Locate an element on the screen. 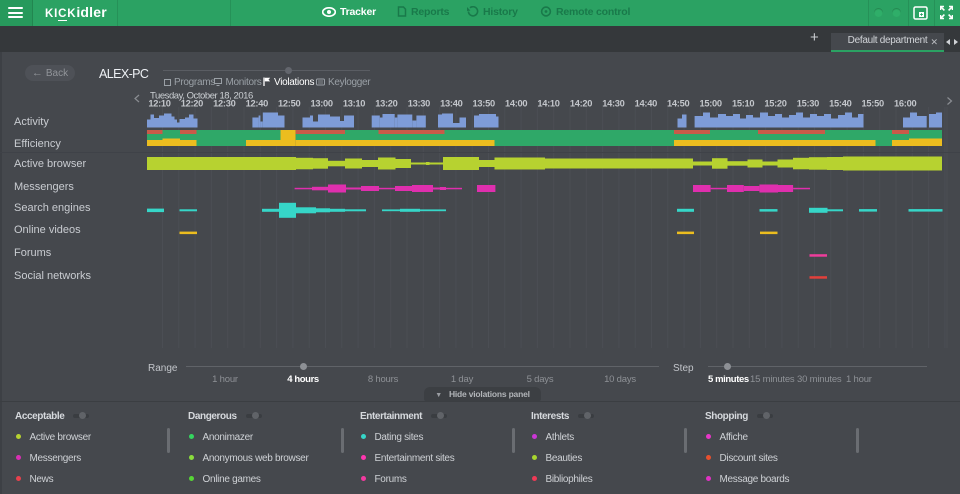 This screenshot has height=494, width=960. svg-text: 13:10 is located at coordinates (354, 103).